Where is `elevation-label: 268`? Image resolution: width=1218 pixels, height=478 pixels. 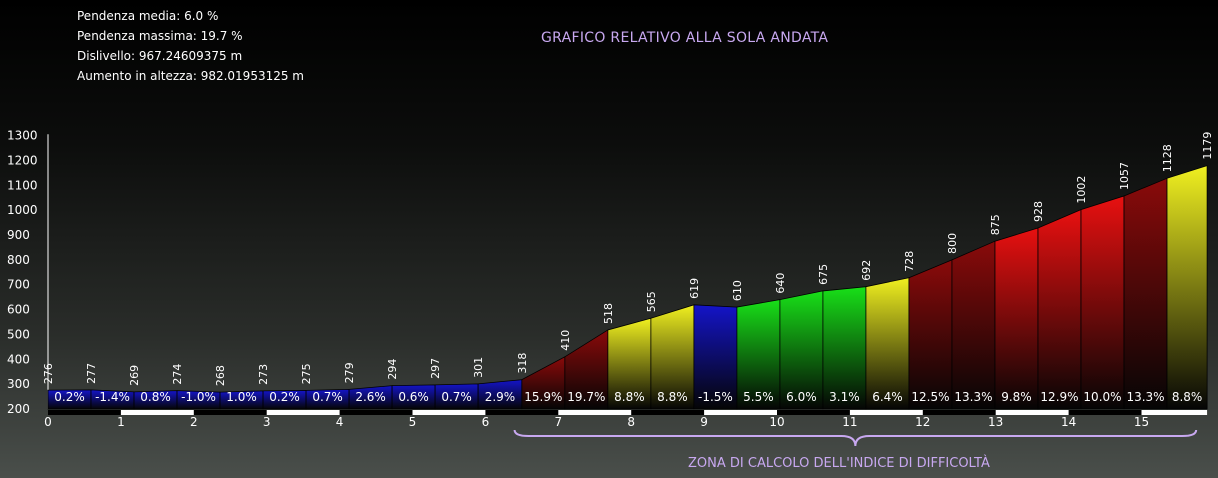 elevation-label: 268 is located at coordinates (220, 375).